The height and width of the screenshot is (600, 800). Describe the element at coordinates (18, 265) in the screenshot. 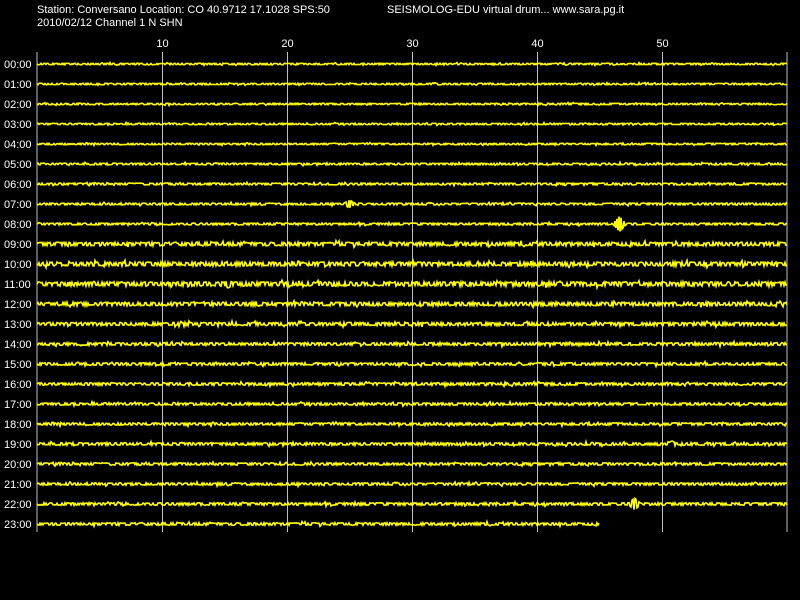

I see `row-time-label: 10:00` at that location.